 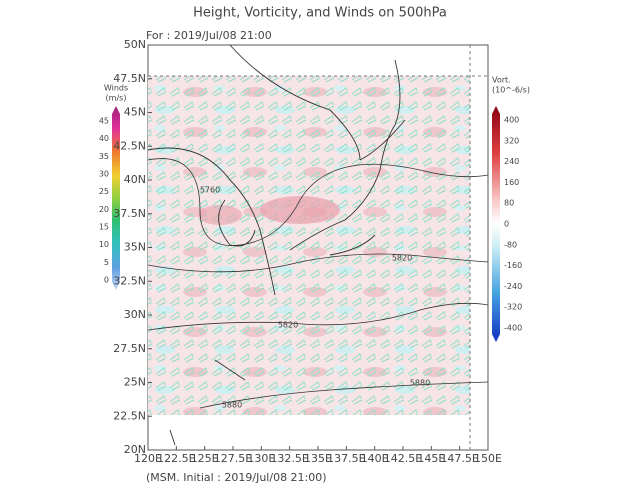 What do you see at coordinates (129, 145) in the screenshot?
I see `lat-label: 42.5N` at bounding box center [129, 145].